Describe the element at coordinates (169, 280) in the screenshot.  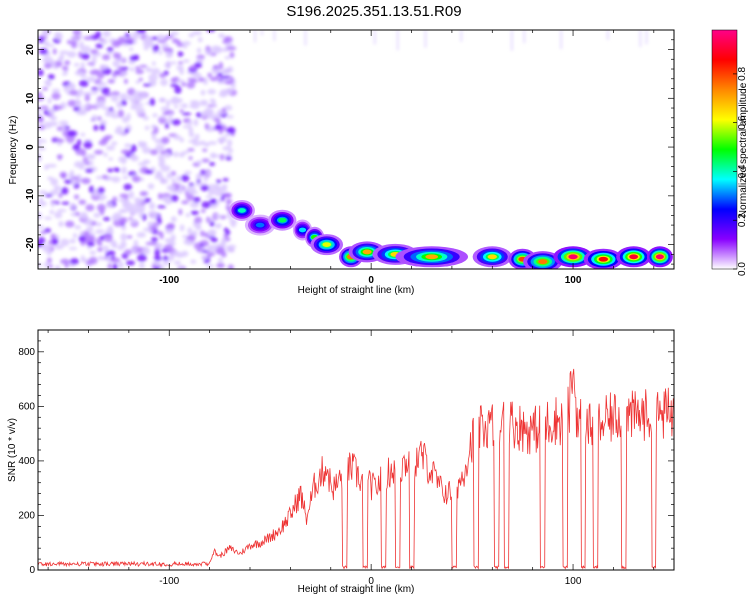
I see `x-tick-label: -100` at that location.